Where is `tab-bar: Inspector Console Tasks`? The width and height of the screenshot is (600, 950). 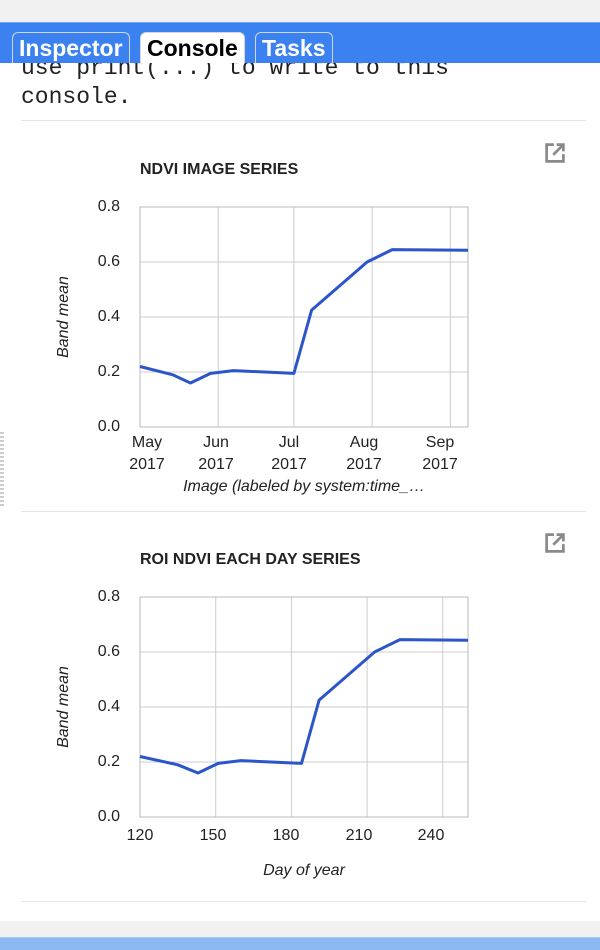
tab-bar: Inspector Console Tasks is located at coordinates (300, 43).